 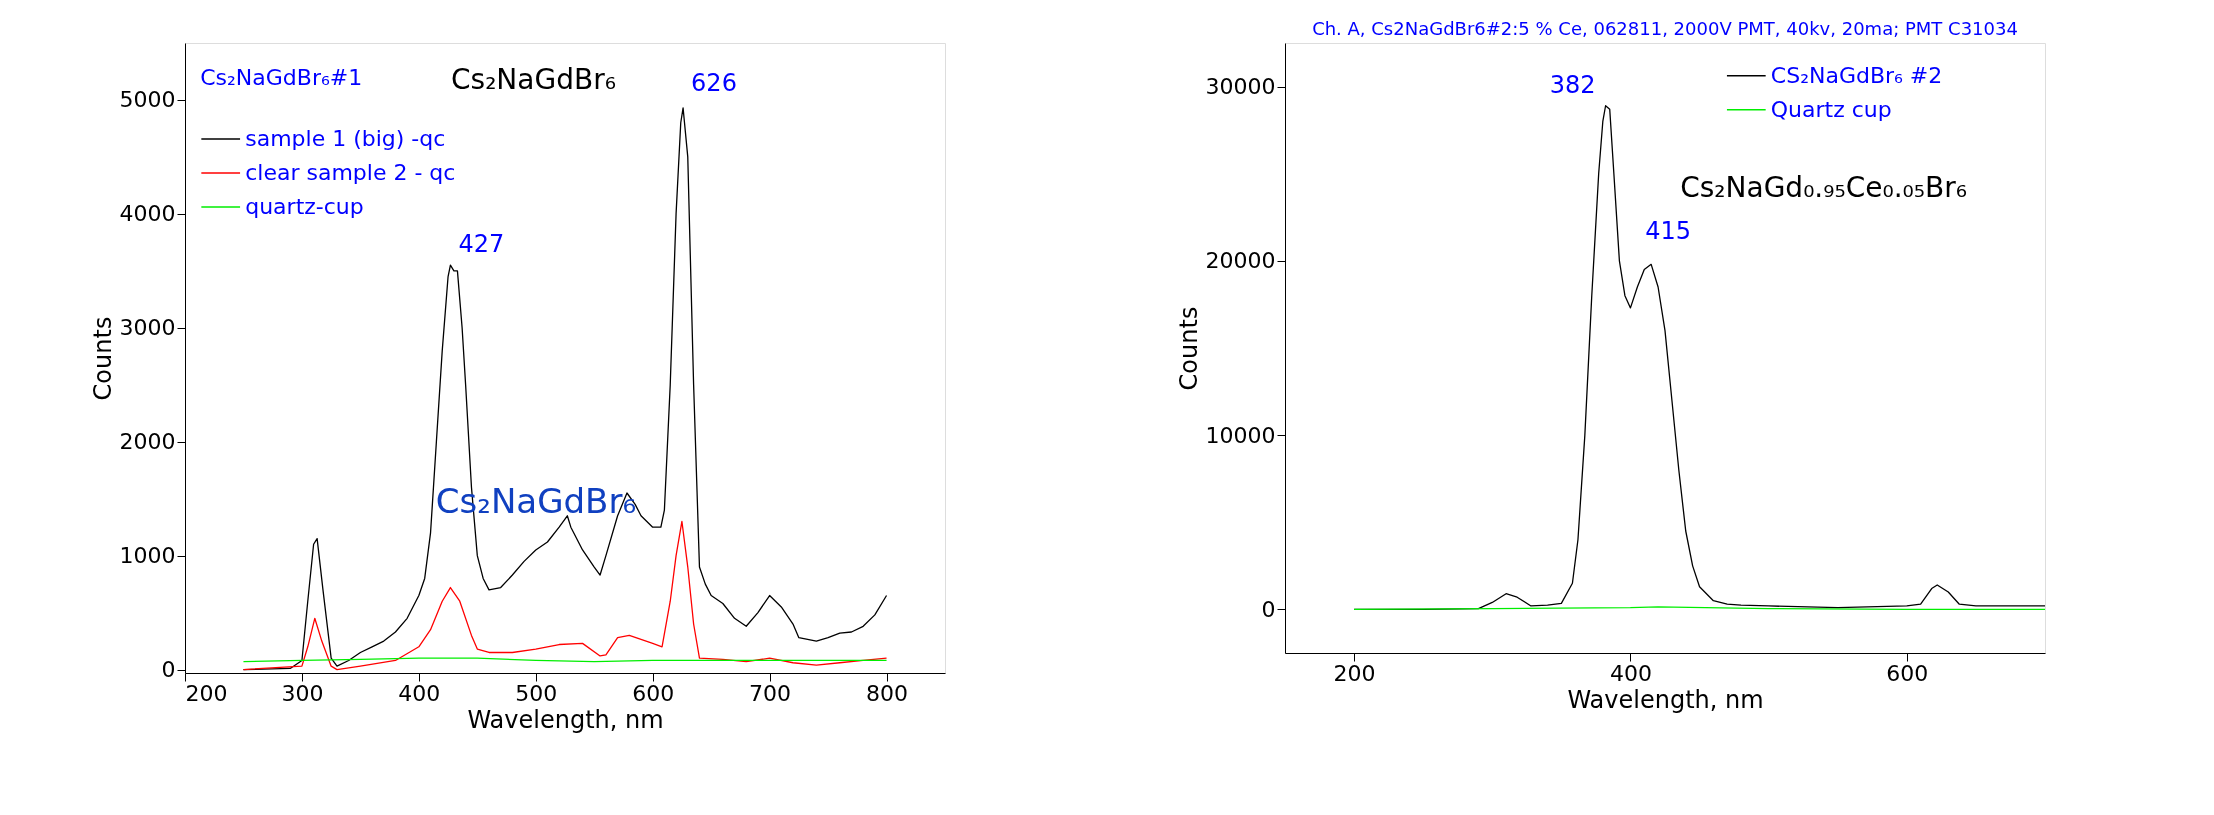 What do you see at coordinates (714, 82) in the screenshot?
I see `annotation: 626` at bounding box center [714, 82].